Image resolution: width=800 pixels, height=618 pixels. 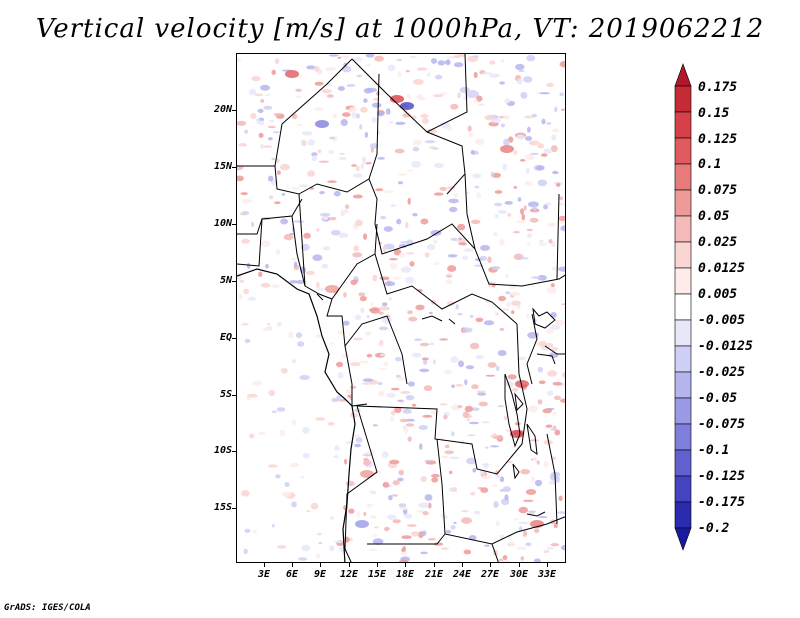 What do you see at coordinates (721, 372) in the screenshot?
I see `colorbar-label: -0.025` at bounding box center [721, 372].